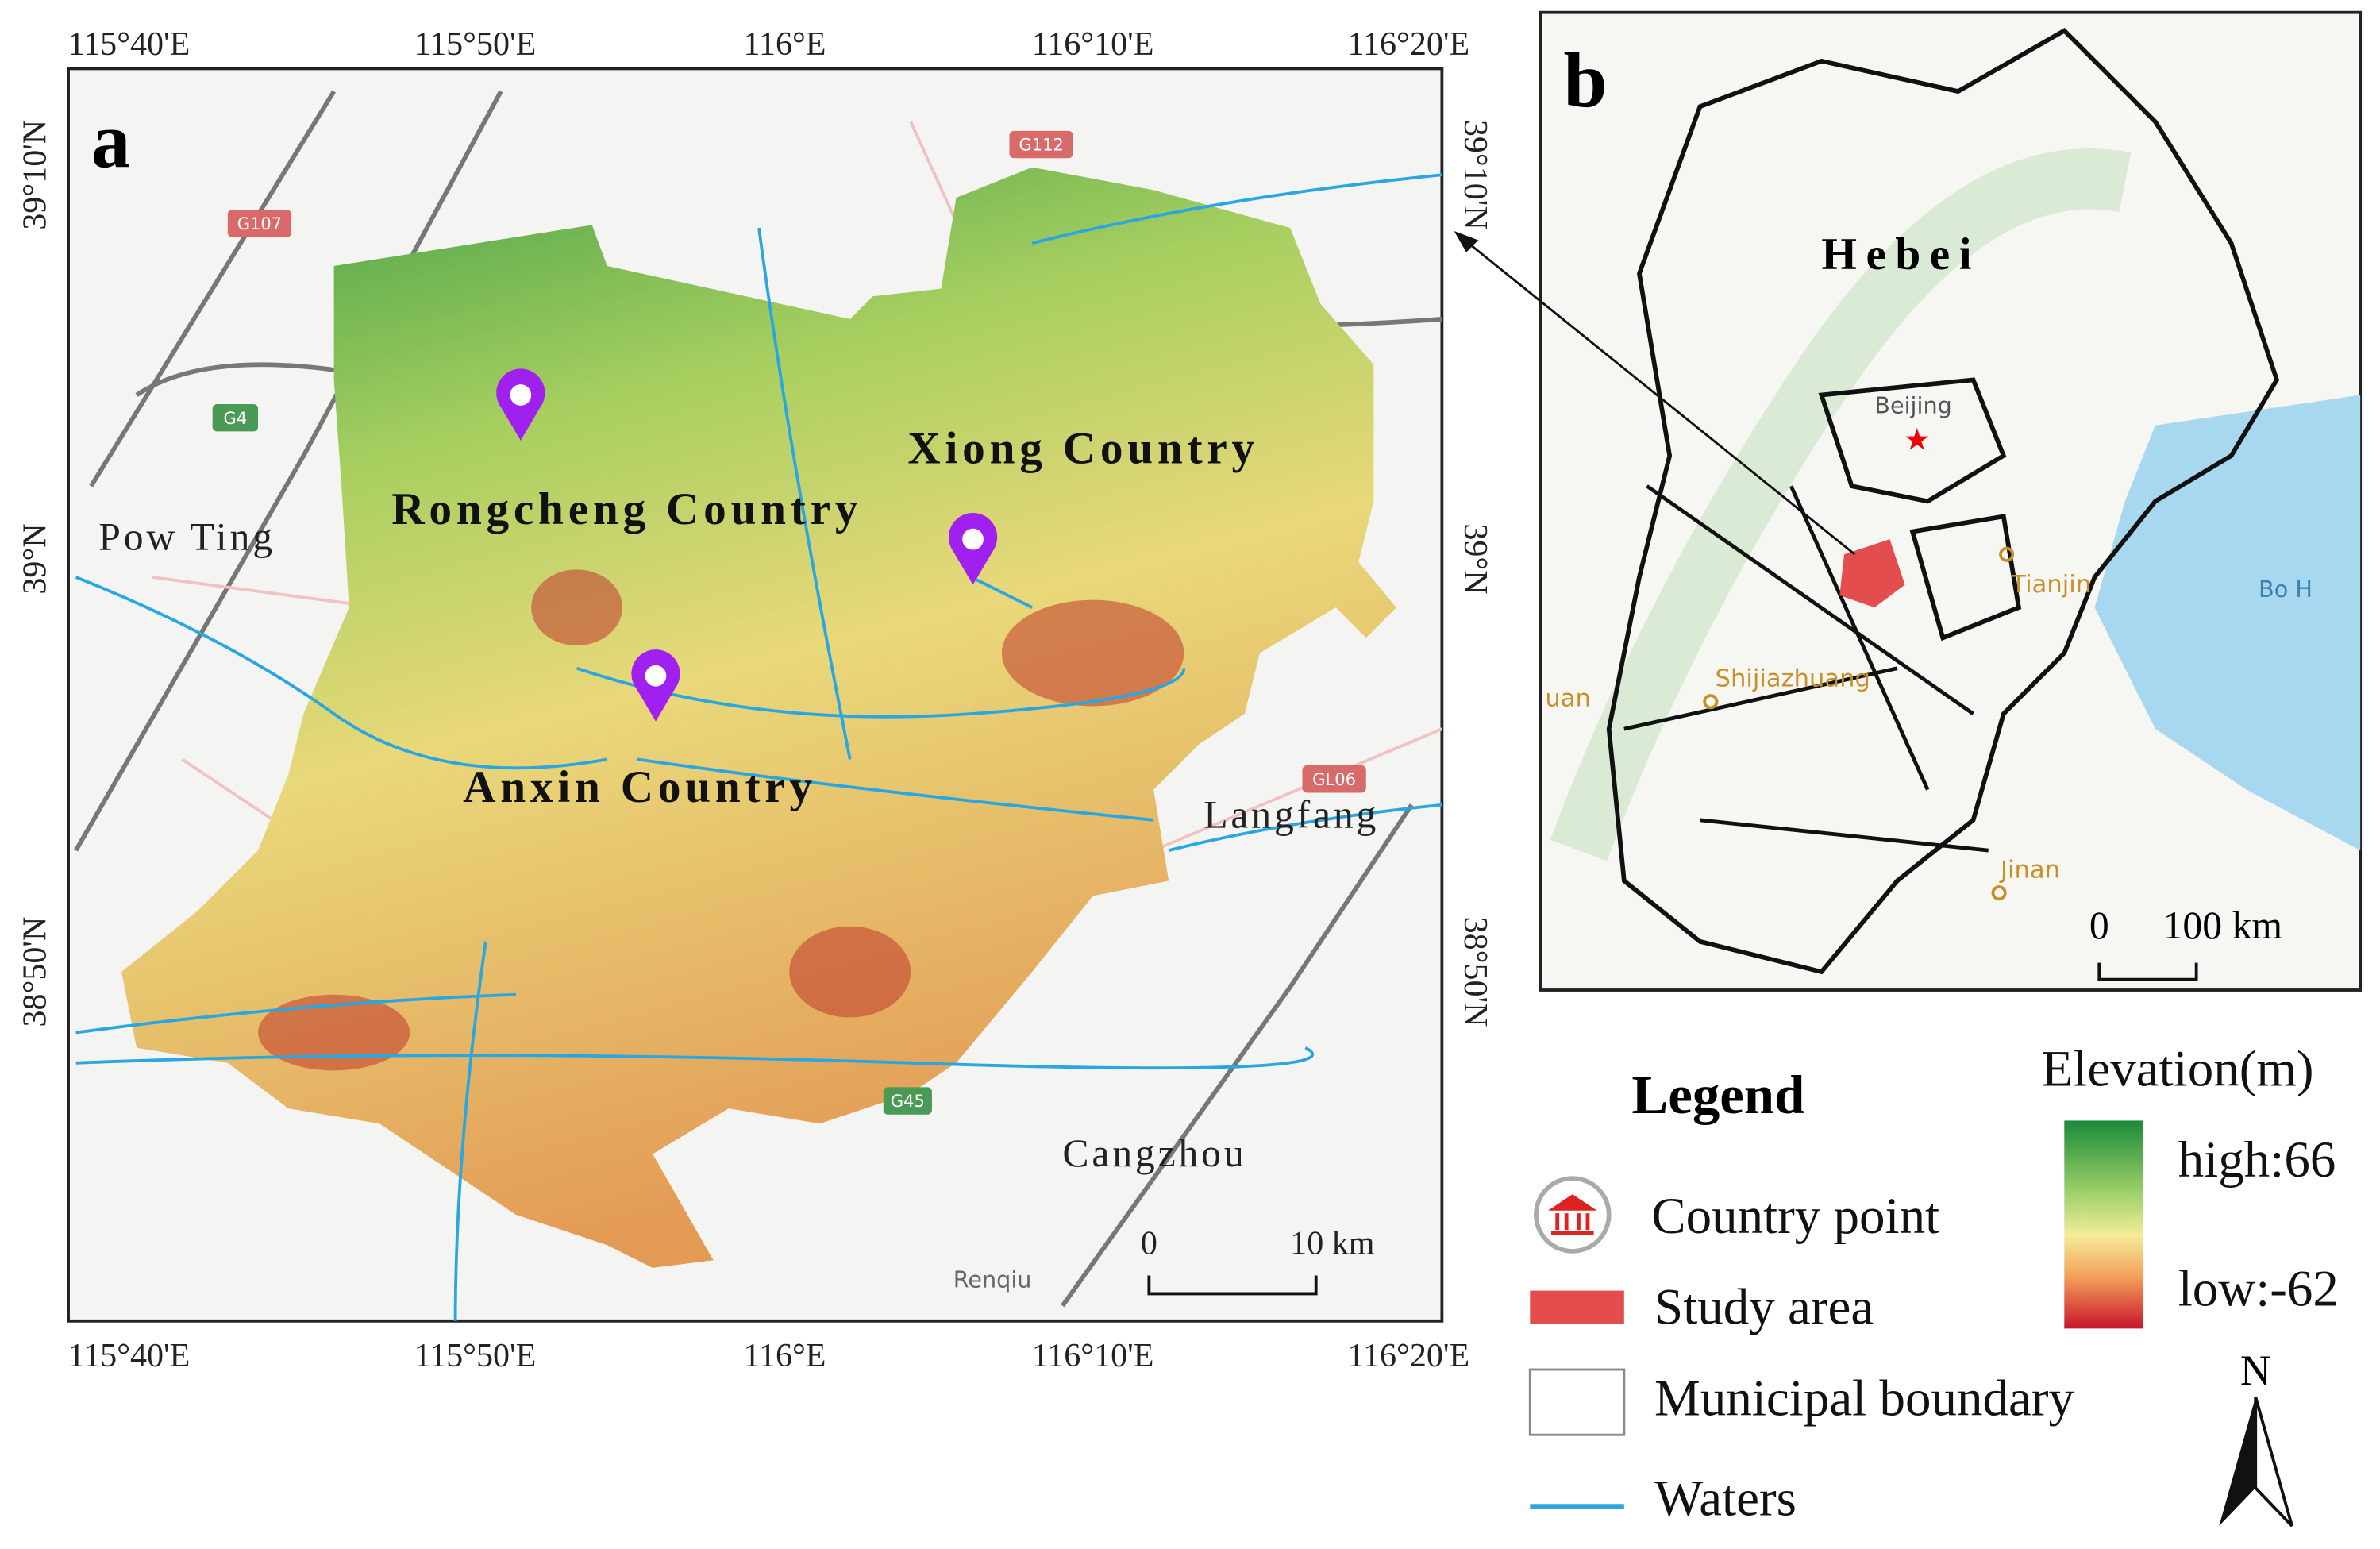 The width and height of the screenshot is (2380, 1549). I want to click on legend-item: Country point, so click(1795, 1216).